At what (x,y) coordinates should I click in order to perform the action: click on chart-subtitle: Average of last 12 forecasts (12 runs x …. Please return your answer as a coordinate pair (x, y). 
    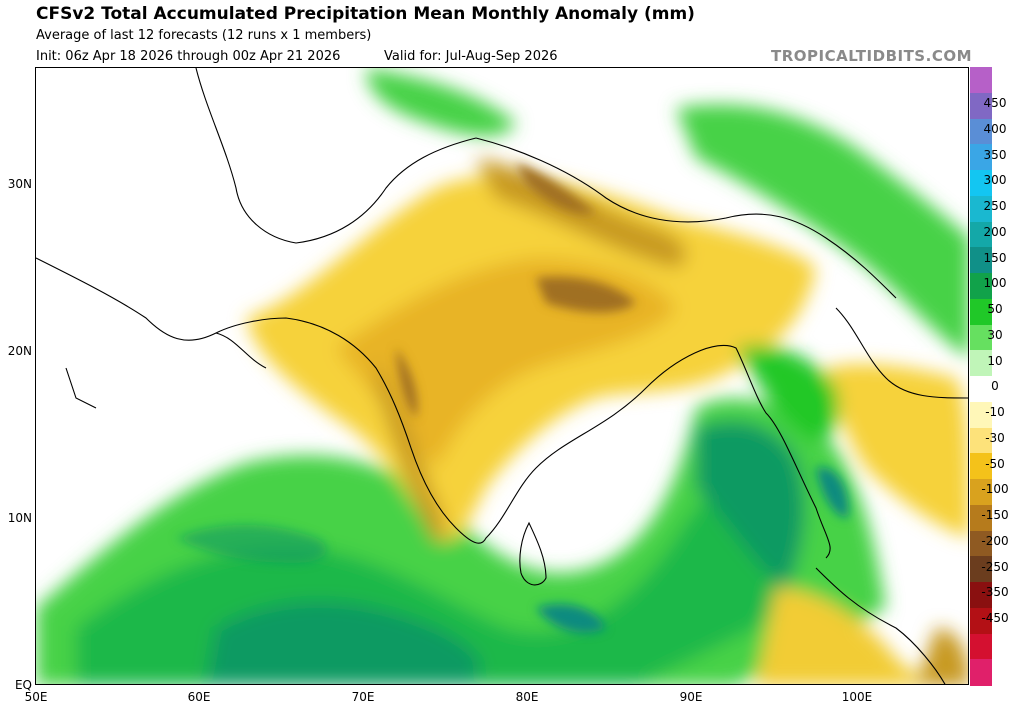
    Looking at the image, I should click on (204, 35).